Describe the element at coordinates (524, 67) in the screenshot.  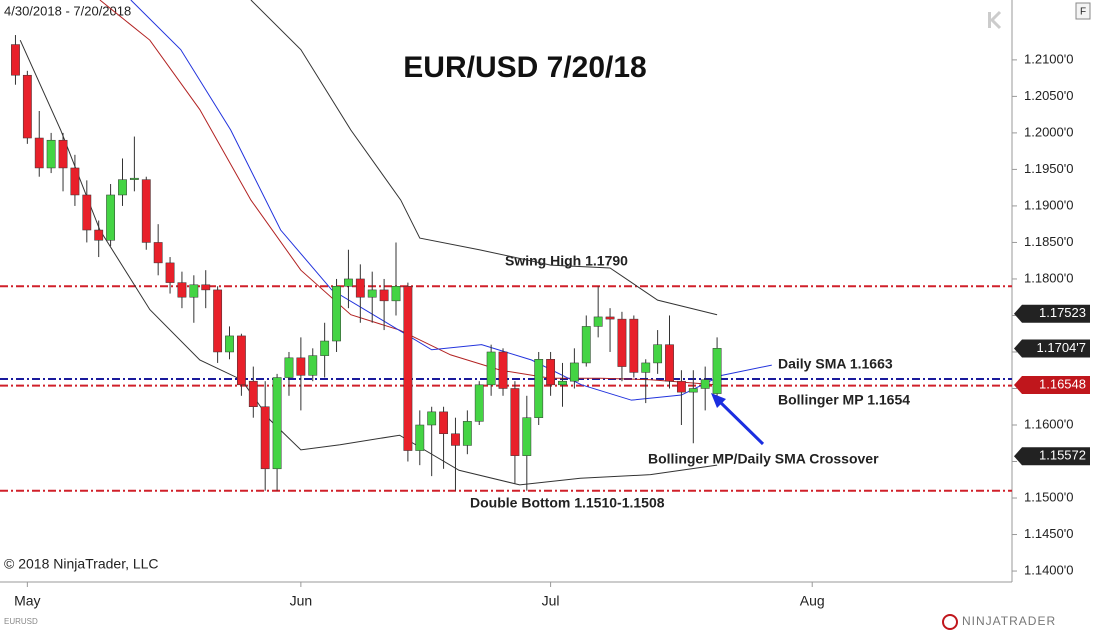
I see `chart-title: EUR/USD 7/20/18` at that location.